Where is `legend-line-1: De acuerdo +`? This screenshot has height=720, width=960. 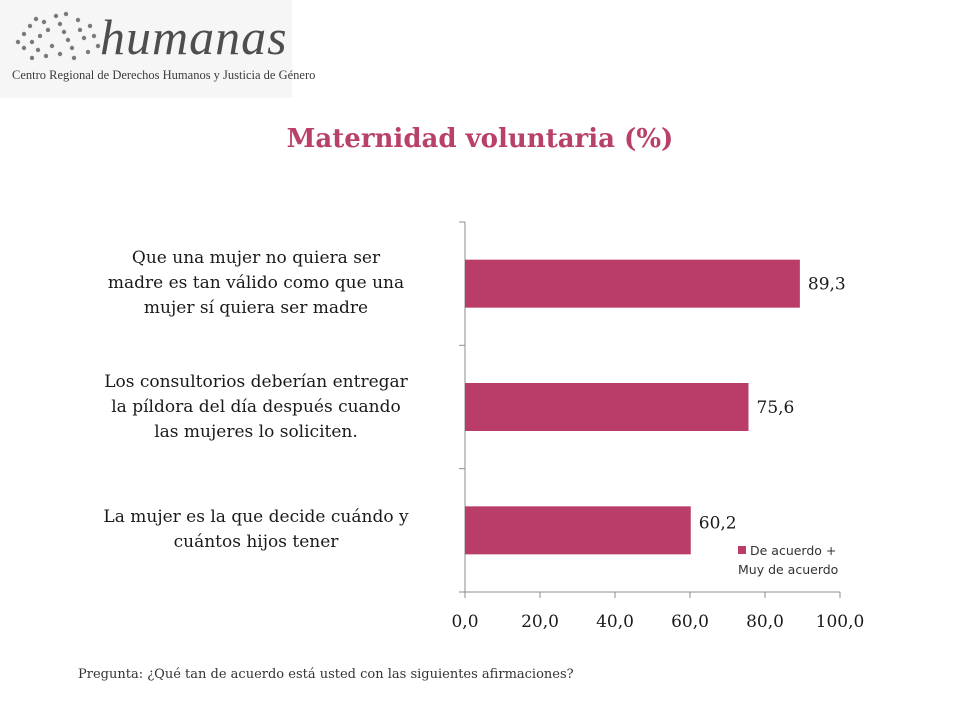 legend-line-1: De acuerdo + is located at coordinates (793, 550).